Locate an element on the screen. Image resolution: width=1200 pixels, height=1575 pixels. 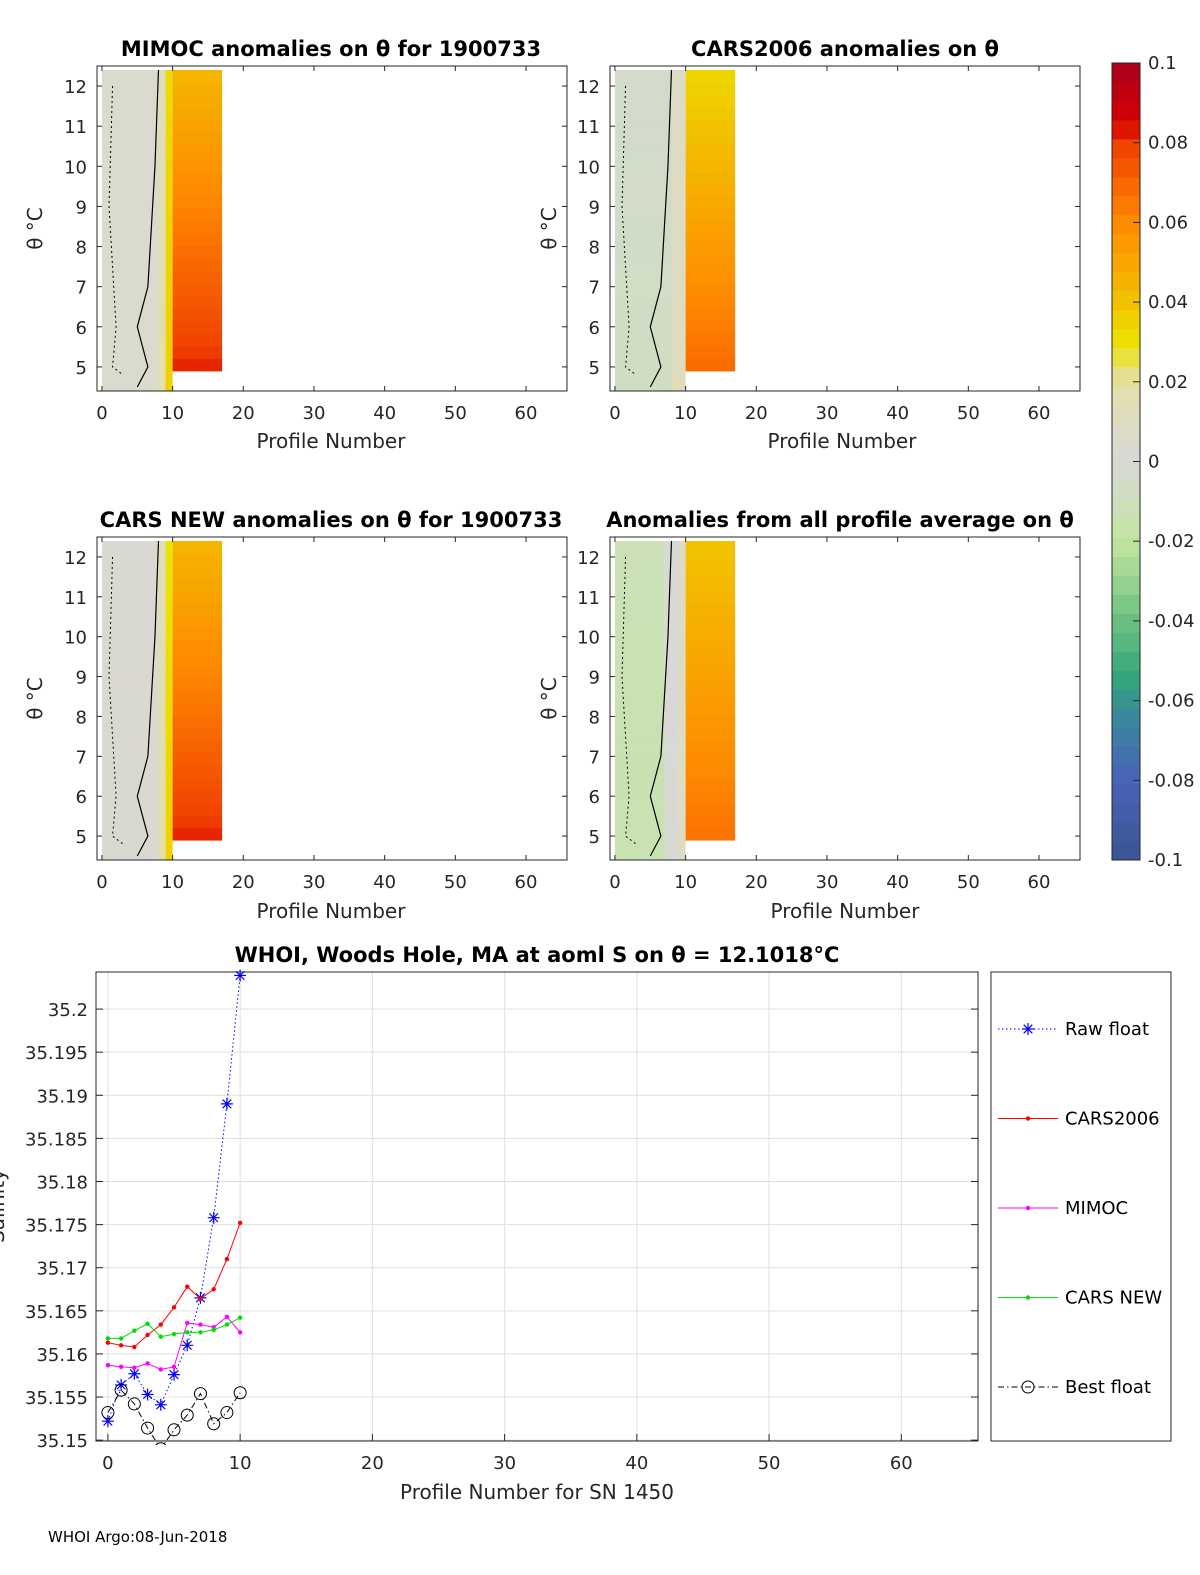
legend-label: CARS2006 is located at coordinates (1112, 1119).